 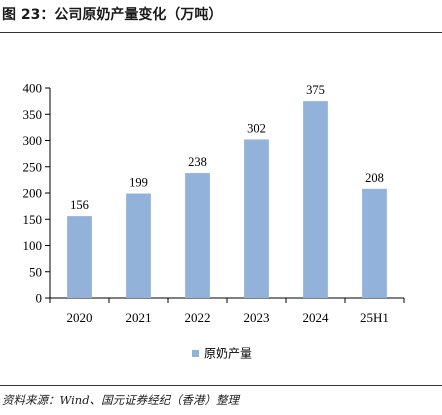 What do you see at coordinates (121, 400) in the screenshot?
I see `source-note: 资料来源：Wind、国元证券经纪（香港）整理` at bounding box center [121, 400].